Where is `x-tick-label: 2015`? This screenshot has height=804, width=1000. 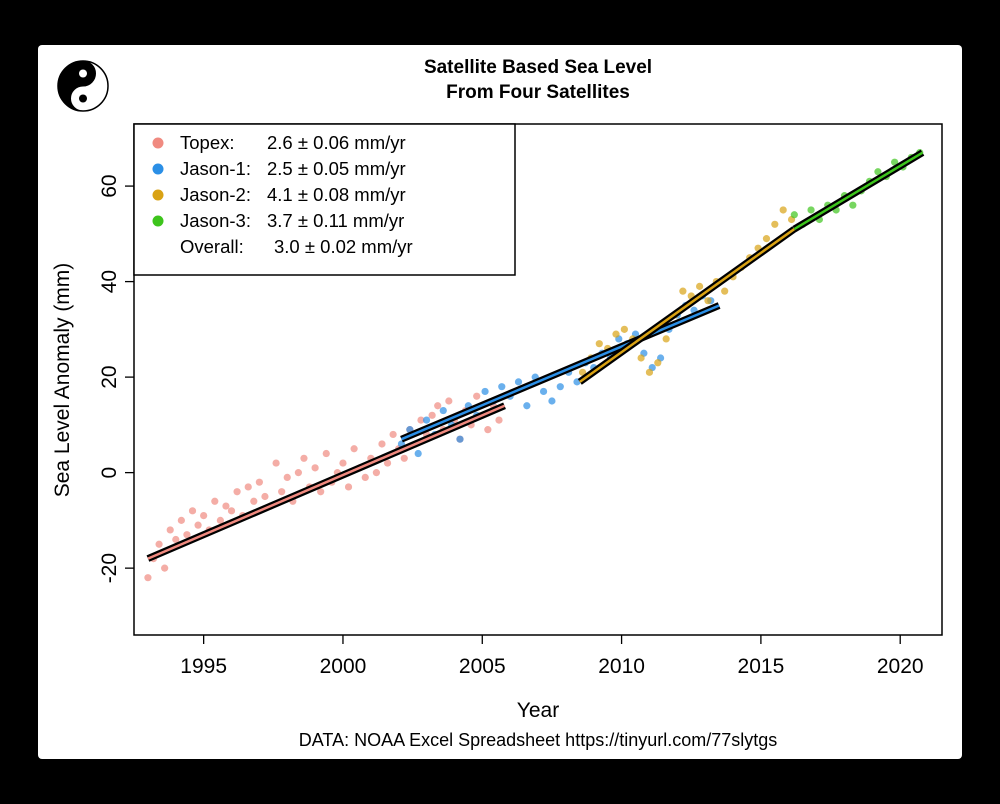
x-tick-label: 2015 is located at coordinates (761, 666).